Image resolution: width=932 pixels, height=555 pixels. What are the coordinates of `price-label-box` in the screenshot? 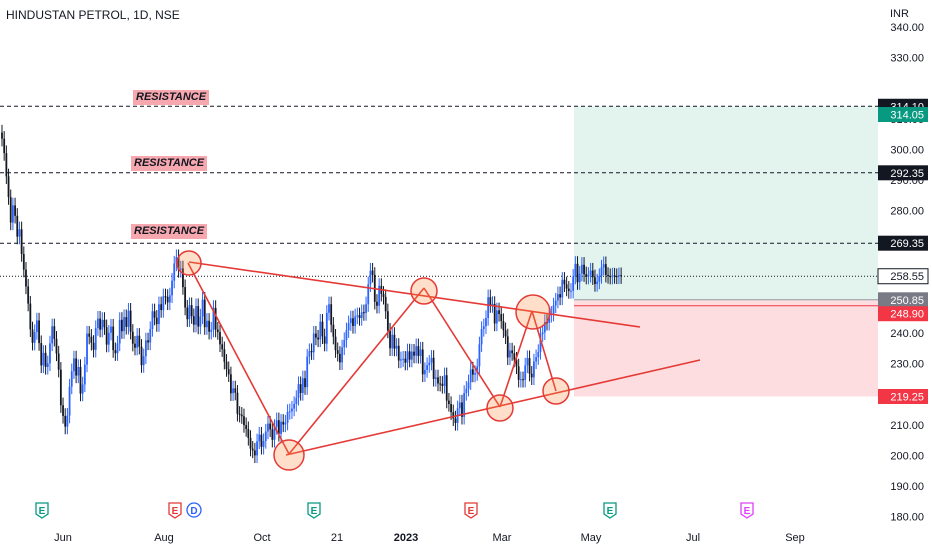 It's located at (903, 314).